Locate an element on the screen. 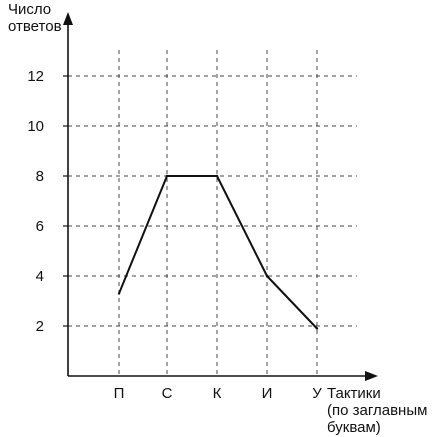  data-point-С is located at coordinates (167, 176).